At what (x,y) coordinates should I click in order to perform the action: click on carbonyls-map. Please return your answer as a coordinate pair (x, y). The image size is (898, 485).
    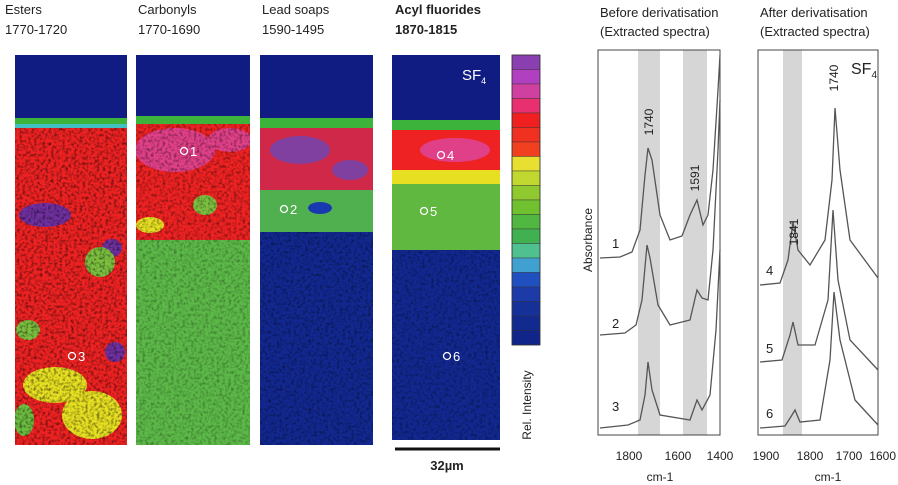
    Looking at the image, I should click on (193, 250).